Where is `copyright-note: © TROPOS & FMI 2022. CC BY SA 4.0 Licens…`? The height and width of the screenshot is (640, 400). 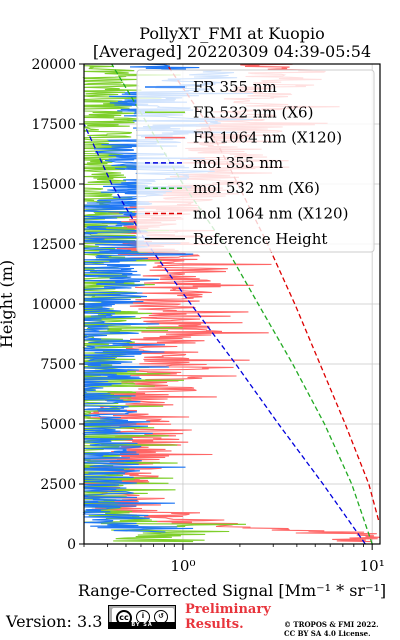
copyright-note: © TROPOS & FMI 2022. CC BY SA 4.0 Licens… is located at coordinates (331, 629).